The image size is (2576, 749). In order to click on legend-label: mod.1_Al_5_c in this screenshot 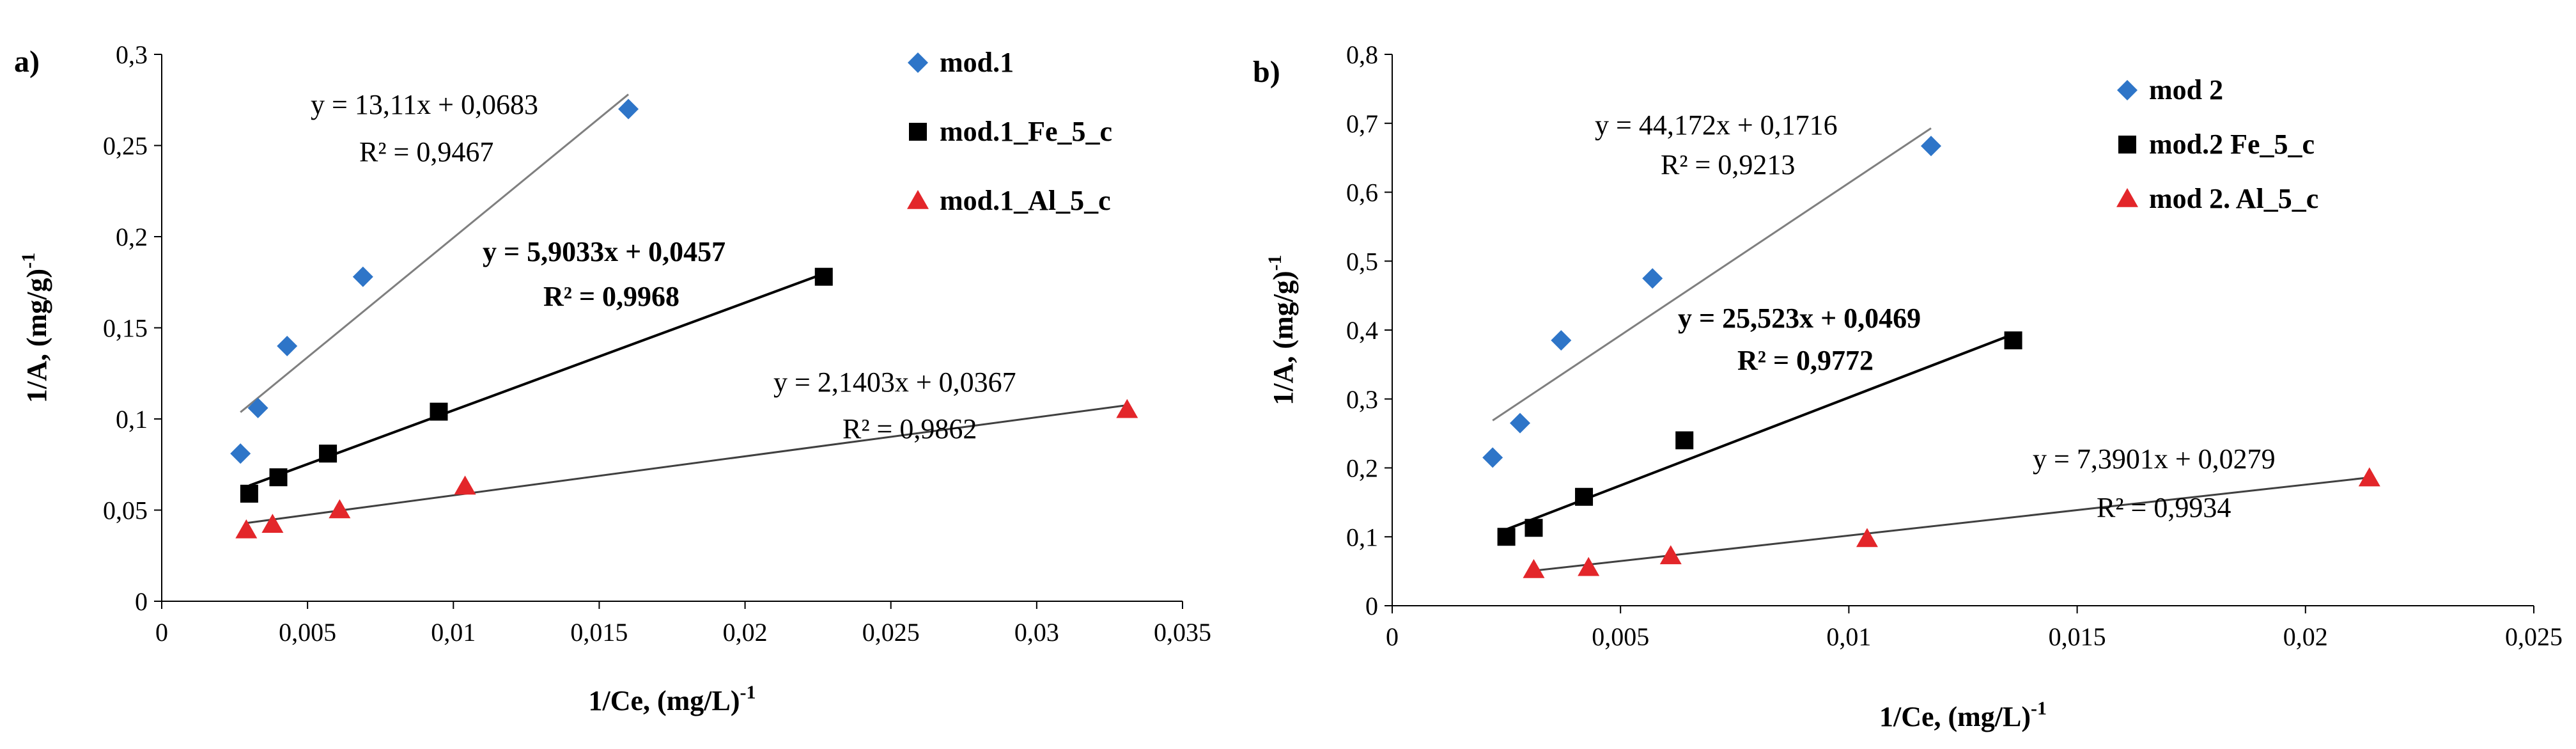, I will do `click(1025, 200)`.